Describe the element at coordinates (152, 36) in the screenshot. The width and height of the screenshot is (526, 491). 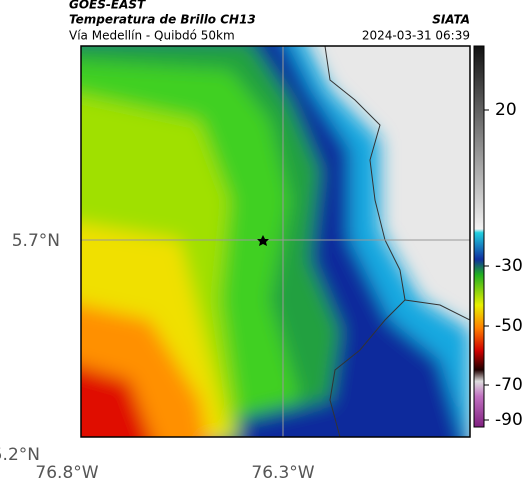
I see `route: Vía Medellín - Quibdó 50km` at that location.